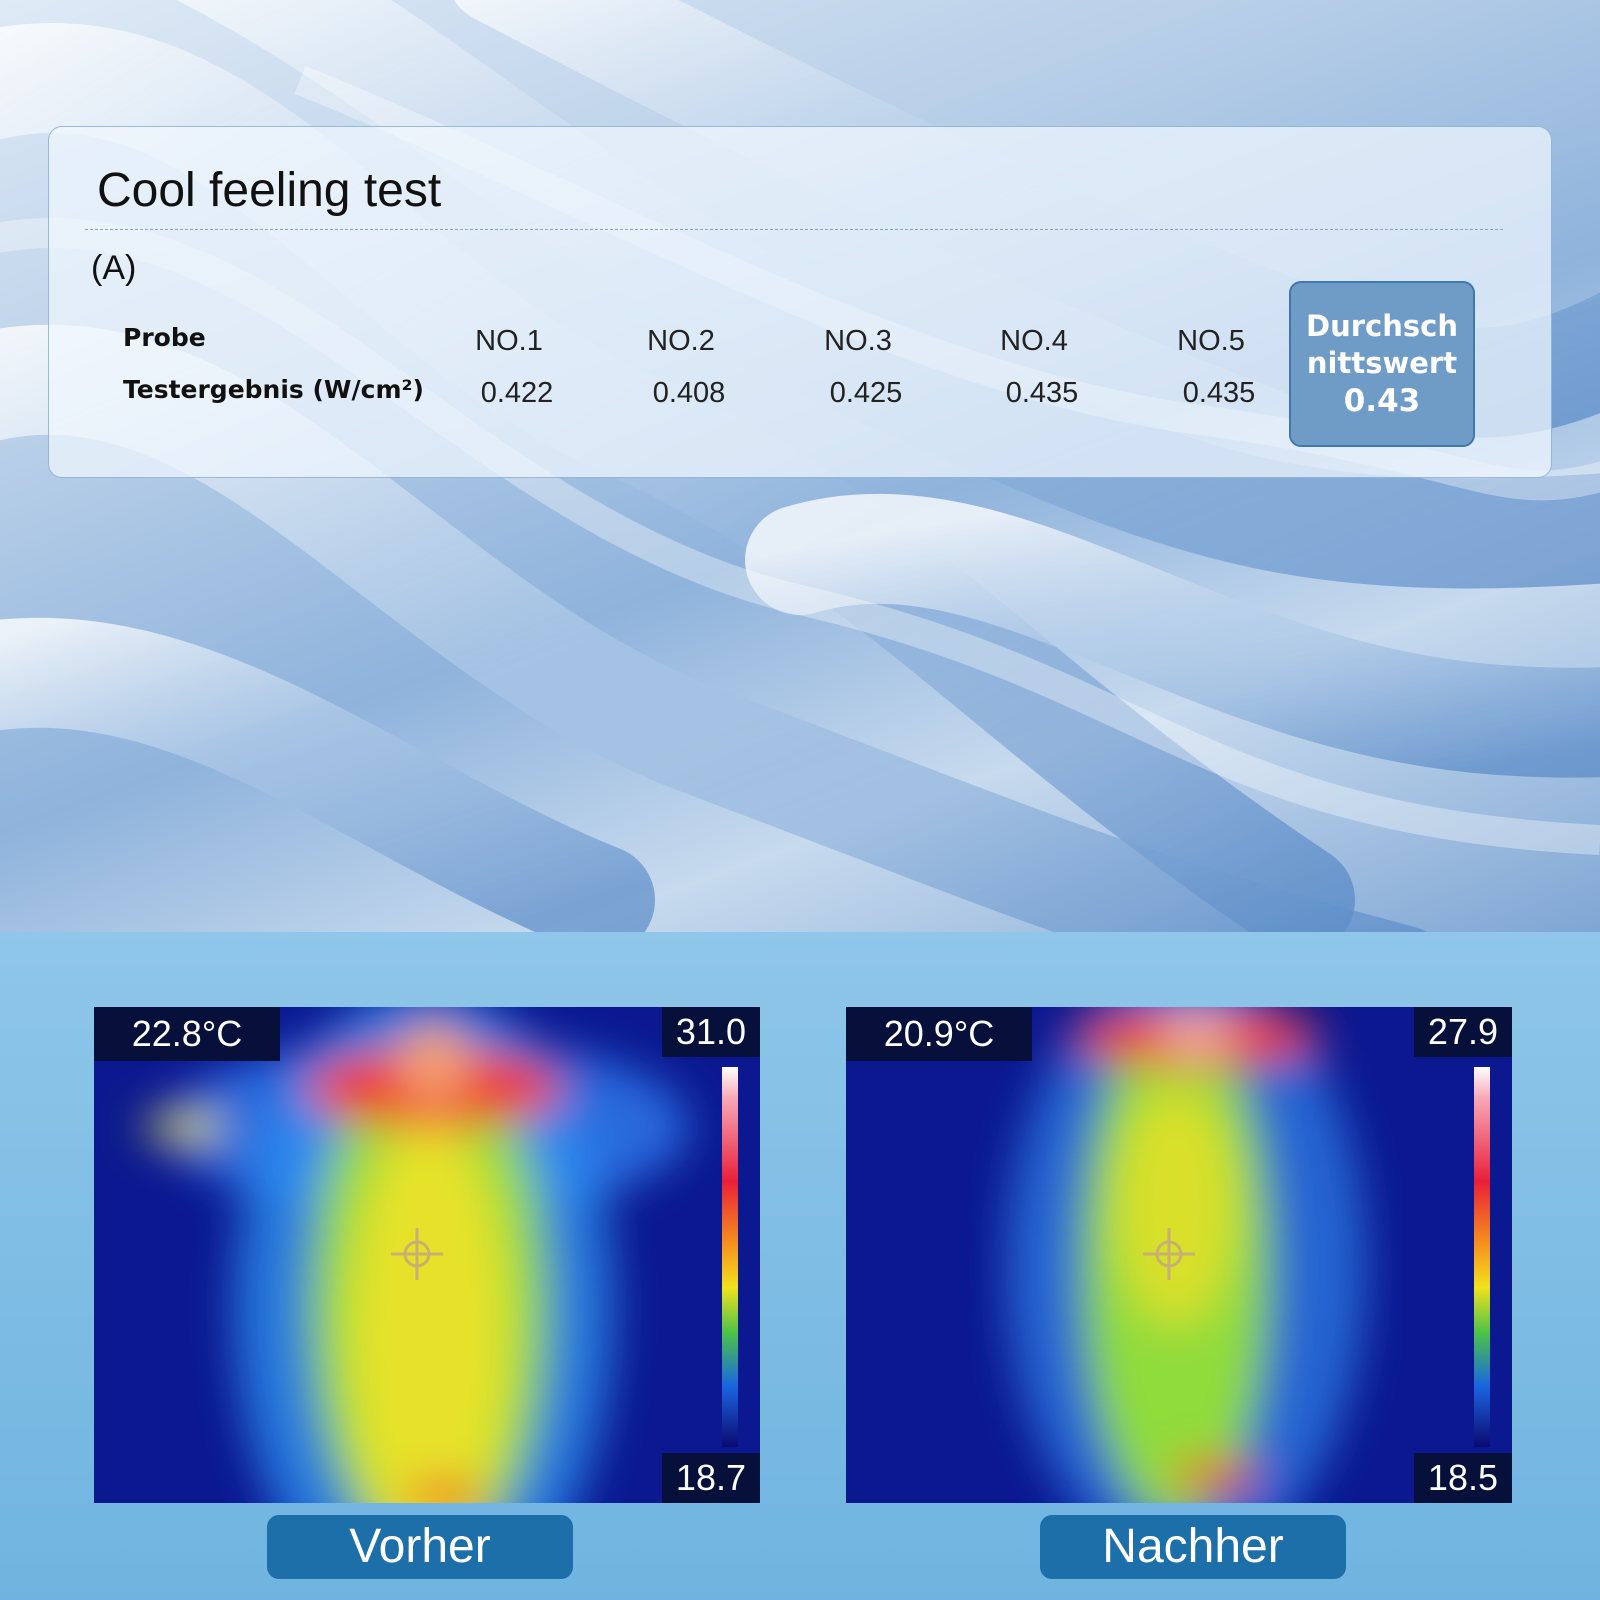 This screenshot has width=1600, height=1600. What do you see at coordinates (1193, 1547) in the screenshot?
I see `caption: Nachher` at bounding box center [1193, 1547].